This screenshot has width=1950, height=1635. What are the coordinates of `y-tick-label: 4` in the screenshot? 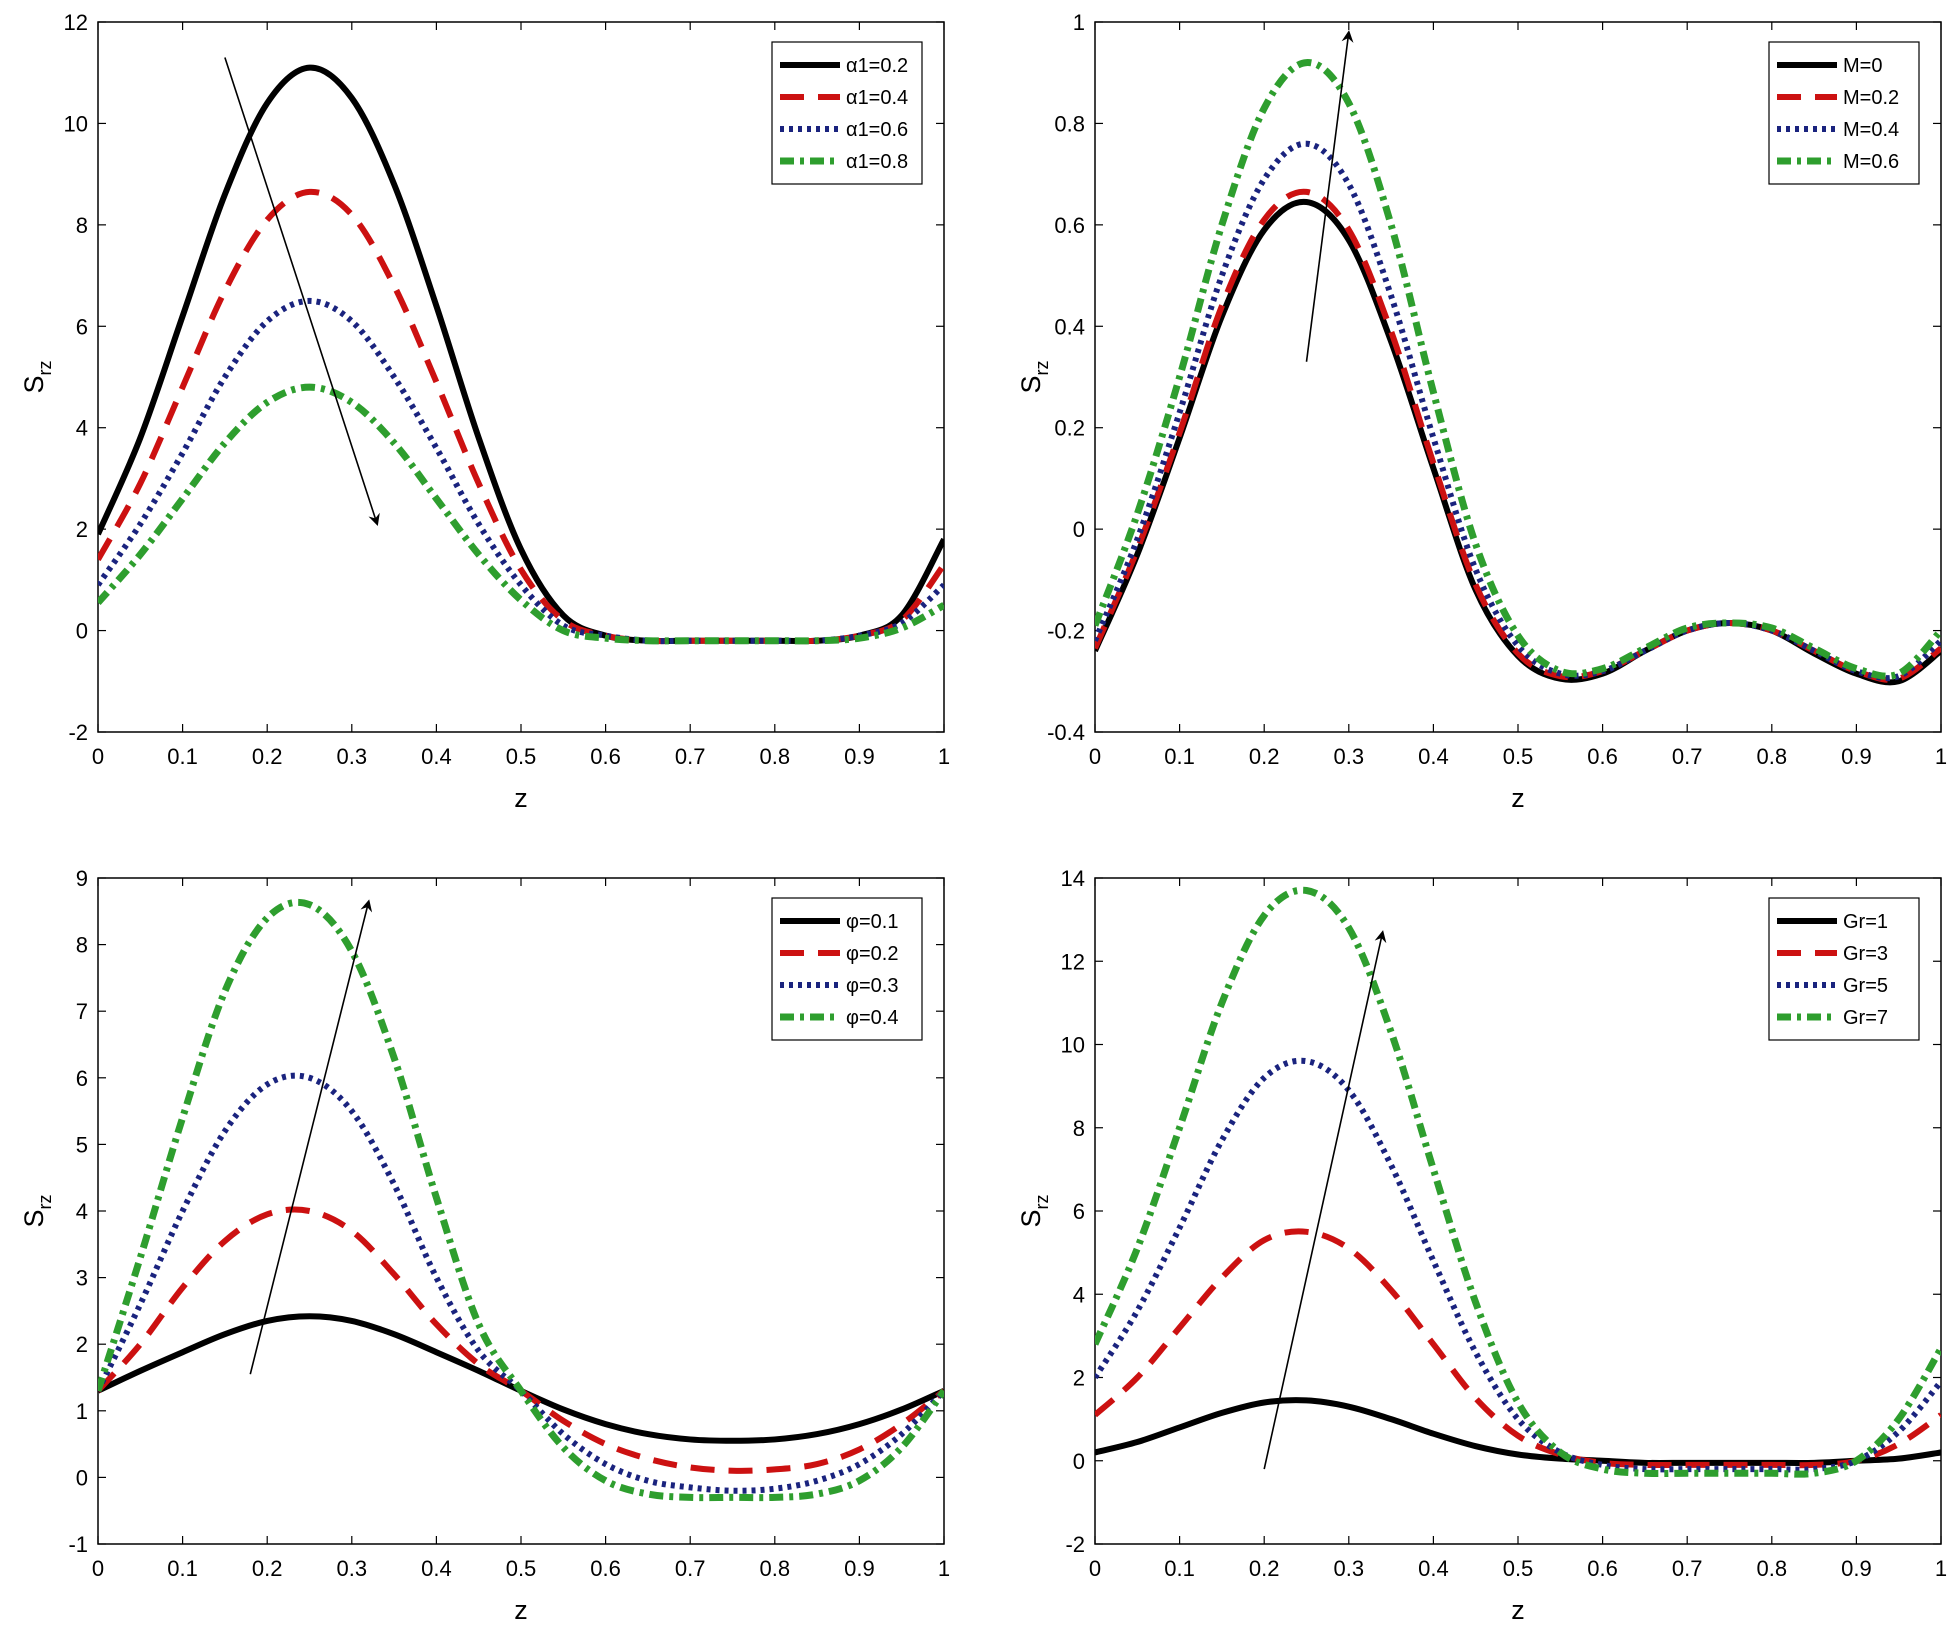 It's located at (1079, 1294).